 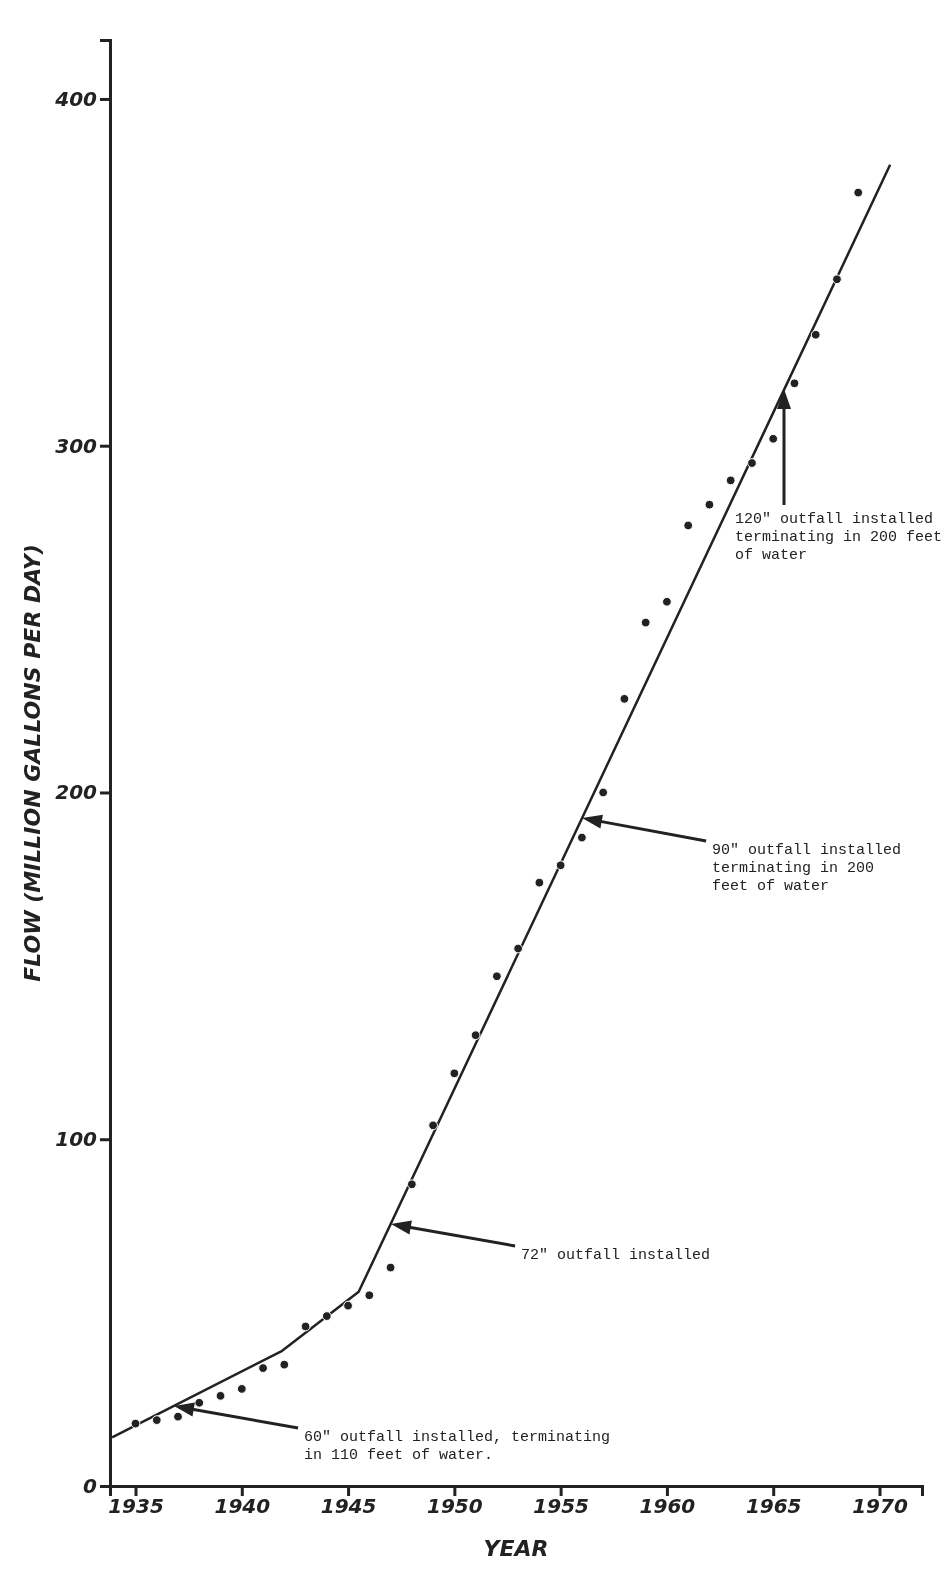 What do you see at coordinates (807, 868) in the screenshot?
I see `annotation: 90" outfall installed terminating in 200 feet of water` at bounding box center [807, 868].